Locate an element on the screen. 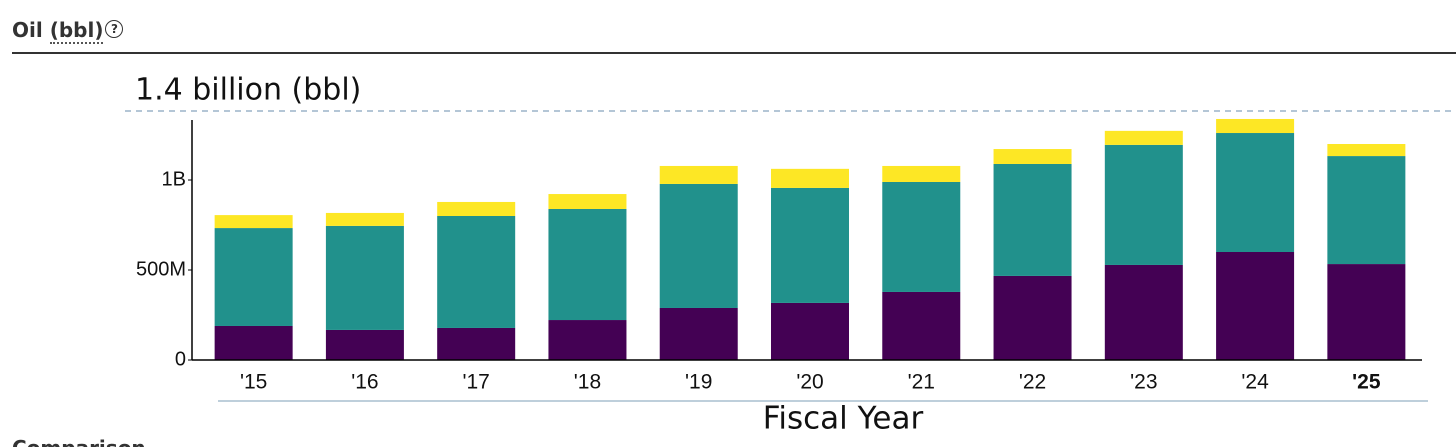 Image resolution: width=1456 pixels, height=447 pixels. header-unit: (bbl) is located at coordinates (76, 31).